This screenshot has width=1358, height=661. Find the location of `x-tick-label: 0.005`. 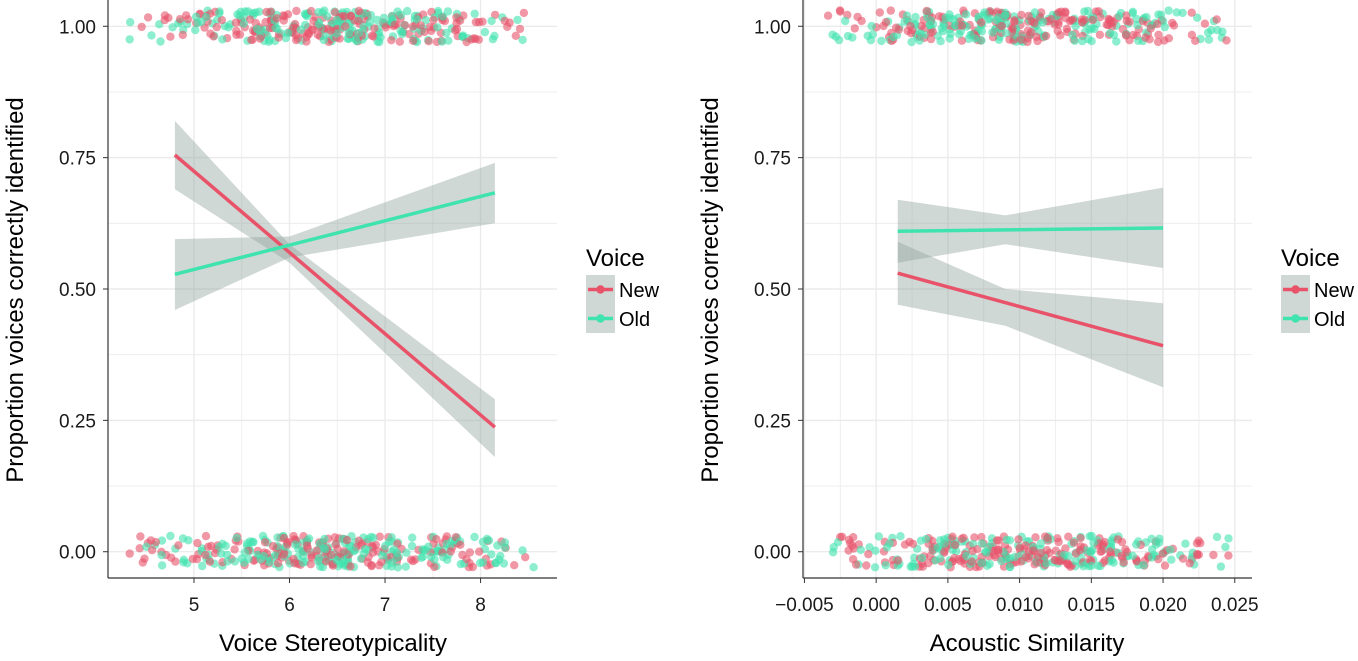

x-tick-label: 0.005 is located at coordinates (948, 605).